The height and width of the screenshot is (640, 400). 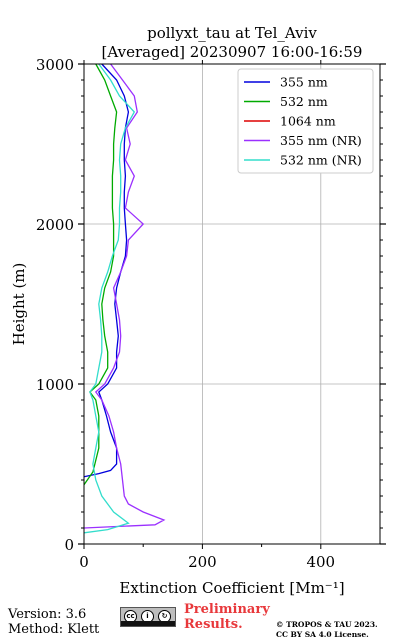 I want to click on y-tick-label: 0, so click(x=69, y=545).